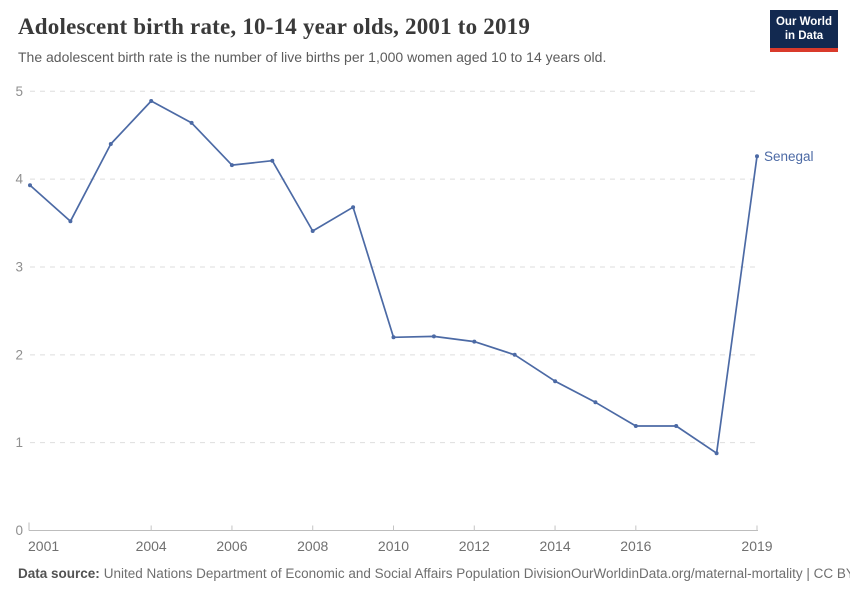 Image resolution: width=850 pixels, height=600 pixels. What do you see at coordinates (19, 354) in the screenshot?
I see `y-tick-label: 2` at bounding box center [19, 354].